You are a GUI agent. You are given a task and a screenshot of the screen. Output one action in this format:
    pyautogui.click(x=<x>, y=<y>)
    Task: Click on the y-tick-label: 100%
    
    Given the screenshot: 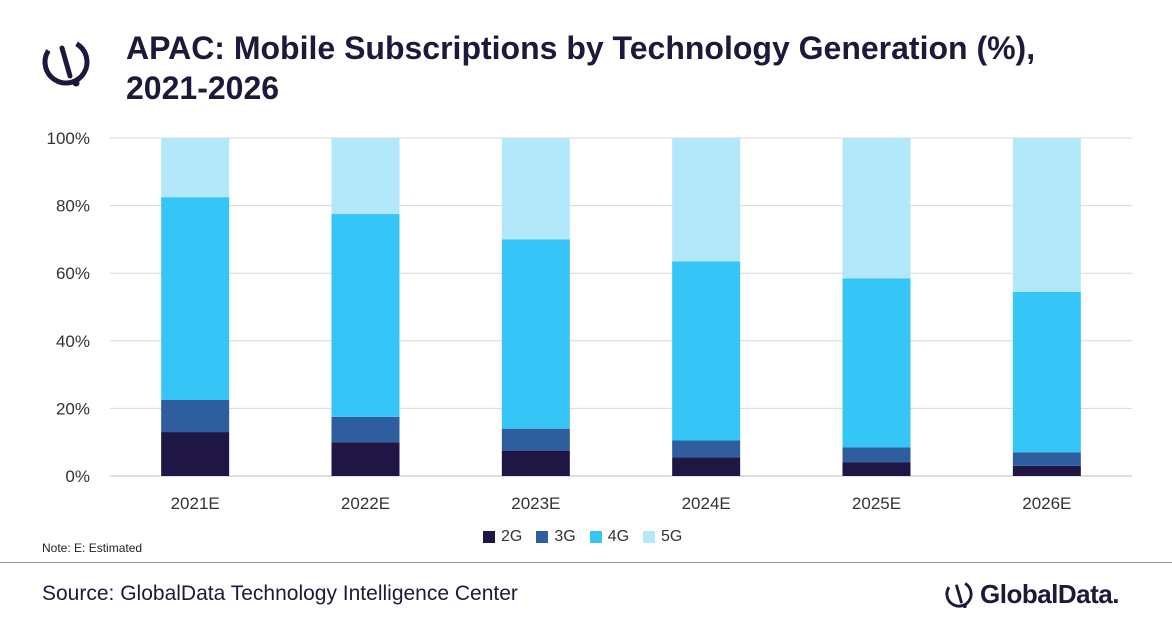 What is the action you would take?
    pyautogui.click(x=68, y=138)
    